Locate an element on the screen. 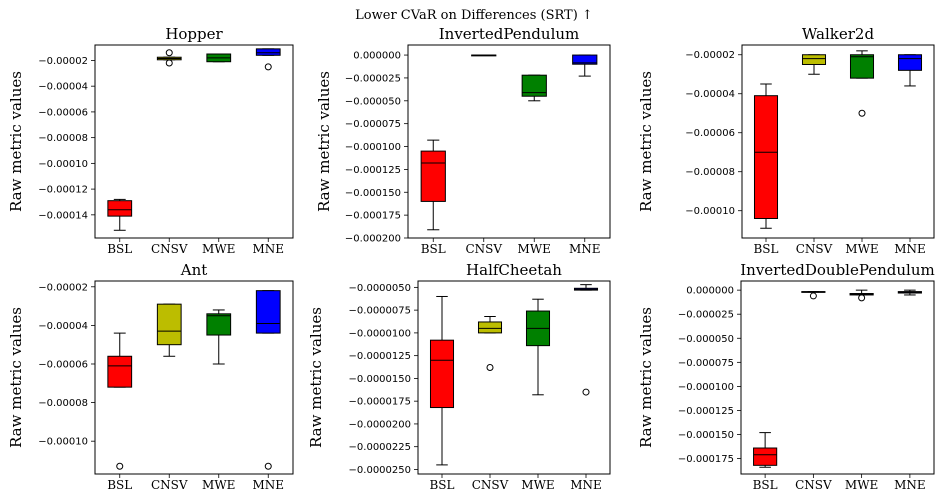 The width and height of the screenshot is (935, 494). y-tick-label: −0.0000100 is located at coordinates (380, 333).